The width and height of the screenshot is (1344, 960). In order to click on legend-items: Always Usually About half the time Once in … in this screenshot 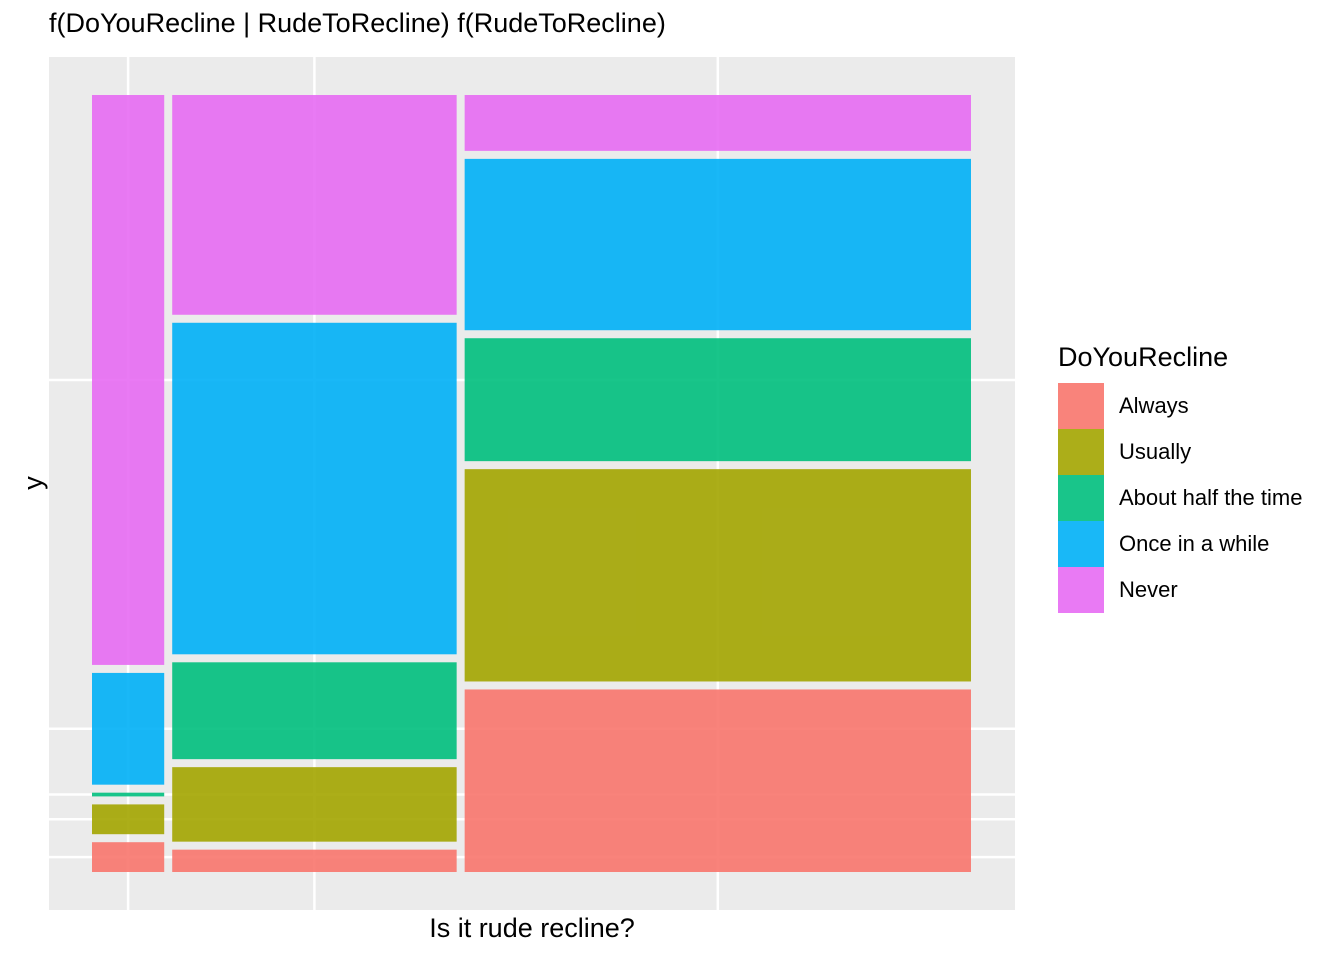, I will do `click(1180, 498)`.